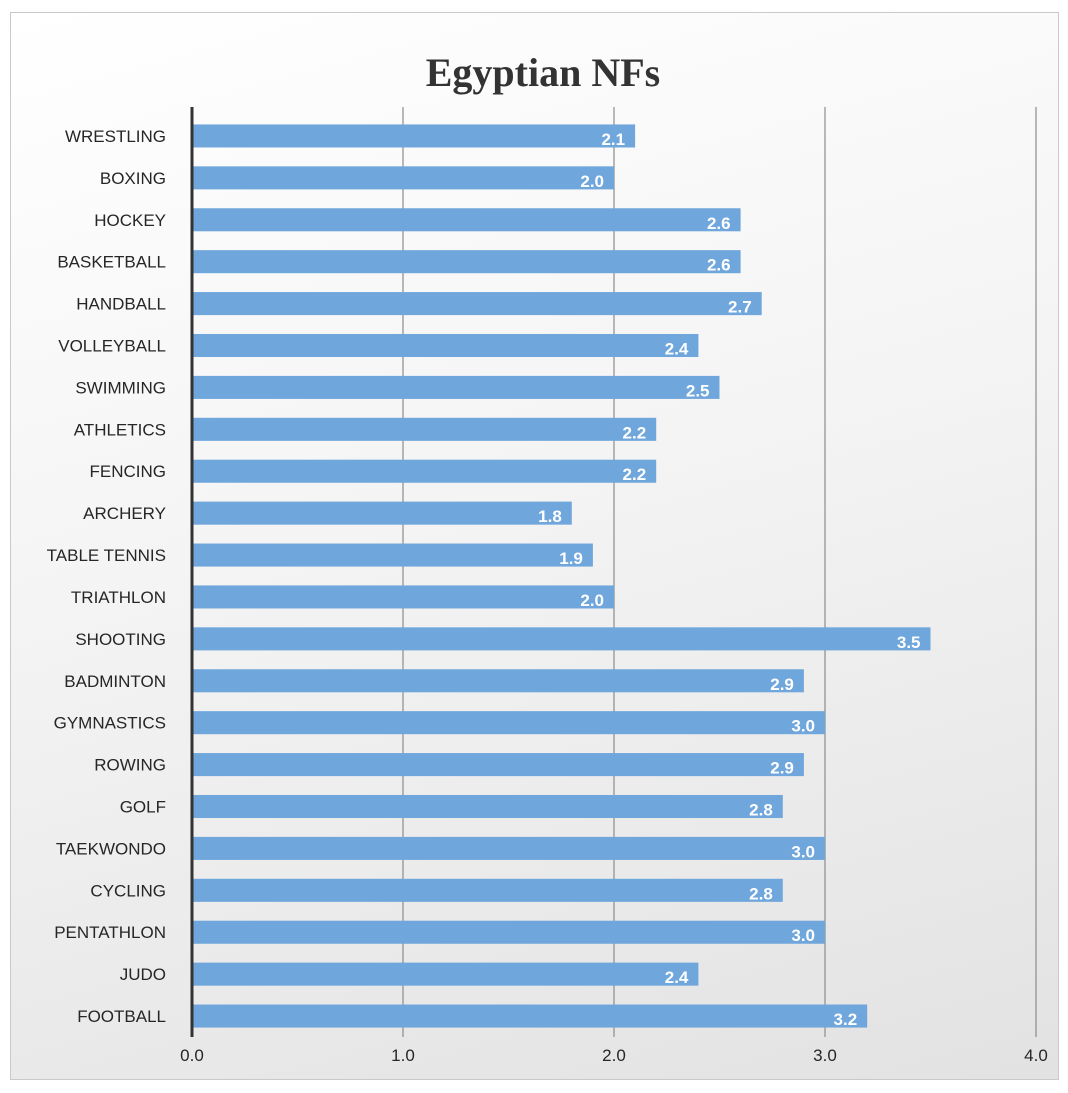 This screenshot has width=1068, height=1093. What do you see at coordinates (550, 516) in the screenshot?
I see `data-label: 1.8` at bounding box center [550, 516].